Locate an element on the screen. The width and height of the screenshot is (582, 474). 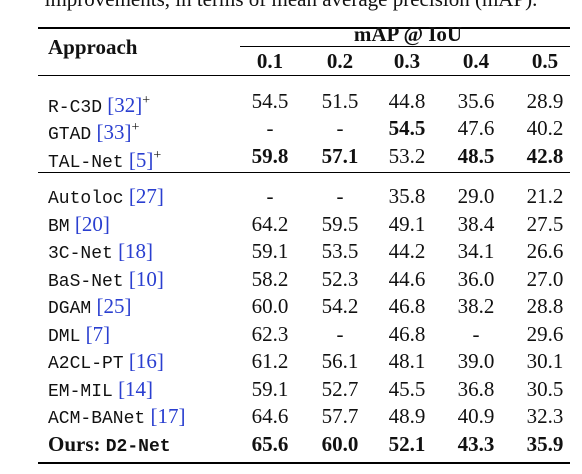
method-cell: TAL-Net [5]+ is located at coordinates (104, 159).